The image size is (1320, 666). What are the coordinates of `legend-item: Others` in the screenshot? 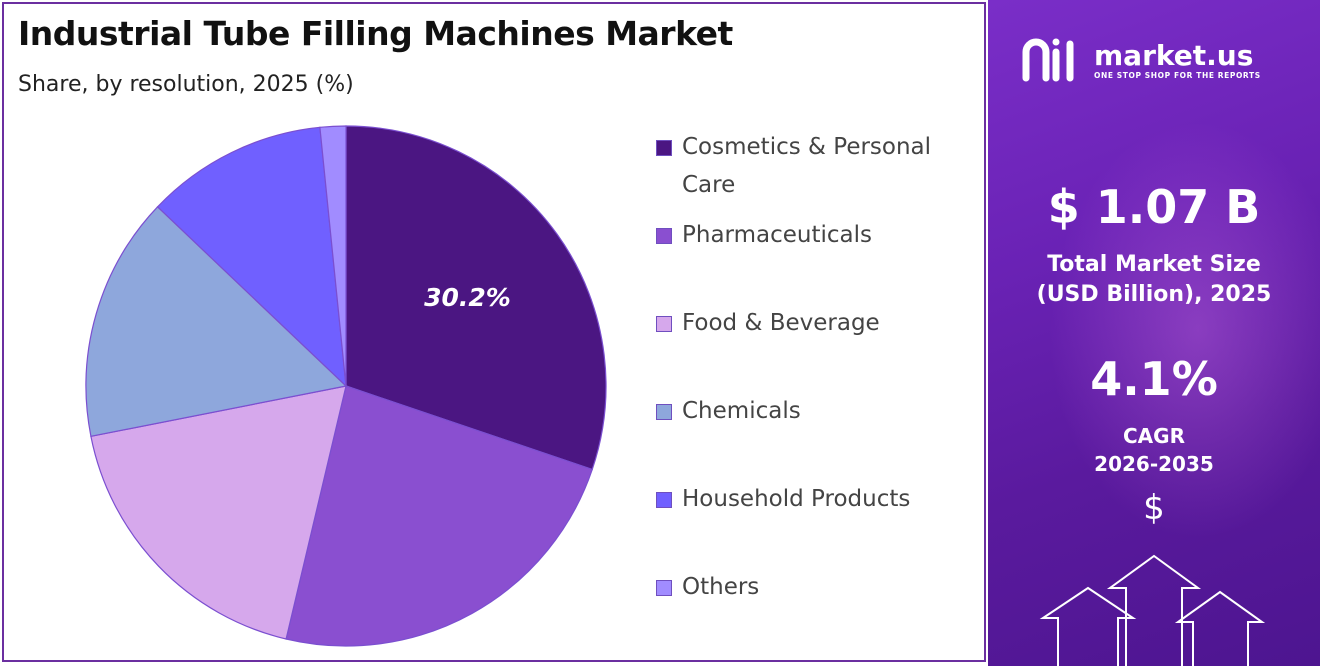 It's located at (814, 587).